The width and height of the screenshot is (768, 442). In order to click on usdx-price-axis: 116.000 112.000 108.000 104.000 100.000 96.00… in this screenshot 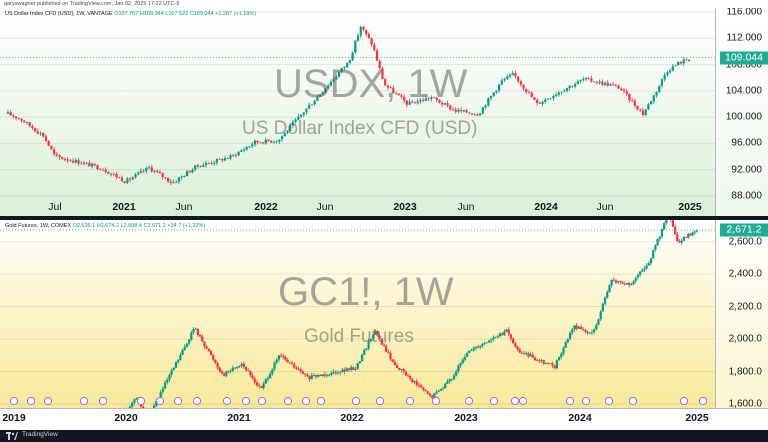, I will do `click(741, 112)`.